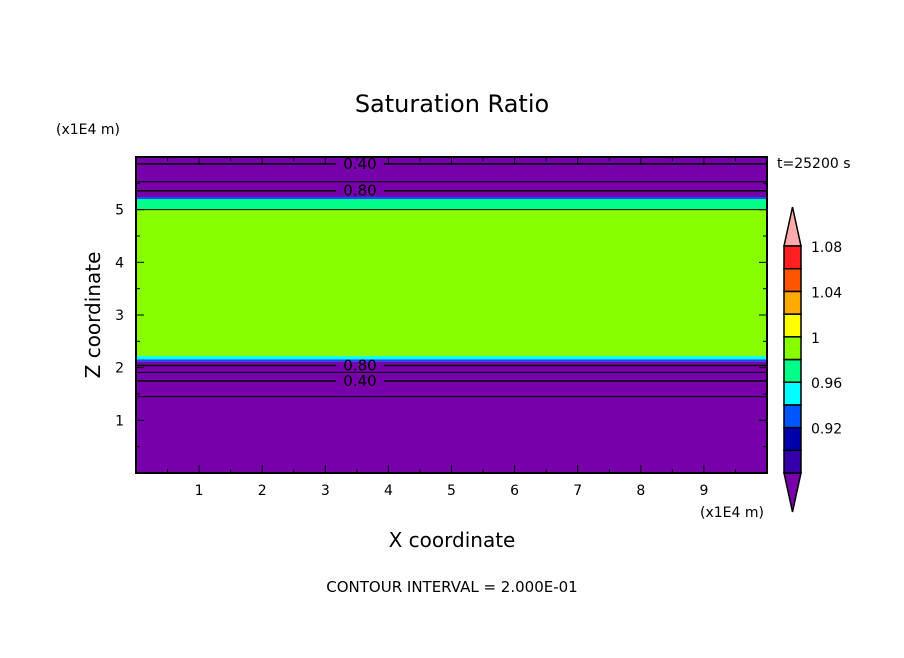 The width and height of the screenshot is (904, 658). What do you see at coordinates (792, 492) in the screenshot?
I see `colorbar-under-arrow` at bounding box center [792, 492].